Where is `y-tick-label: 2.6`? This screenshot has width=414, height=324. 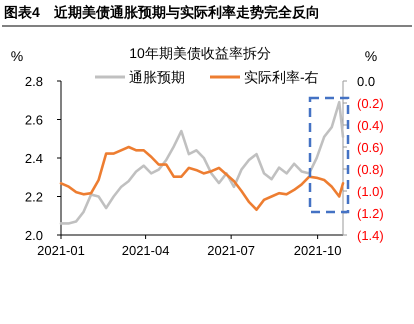
y-tick-label: 2.6 is located at coordinates (33, 120).